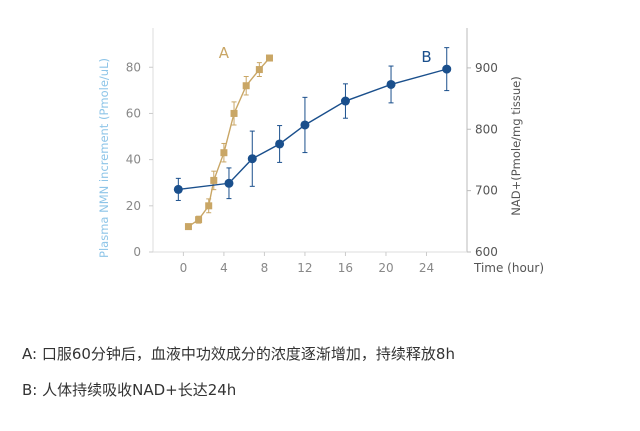  I want to click on left-tick-label: 40, so click(133, 160).